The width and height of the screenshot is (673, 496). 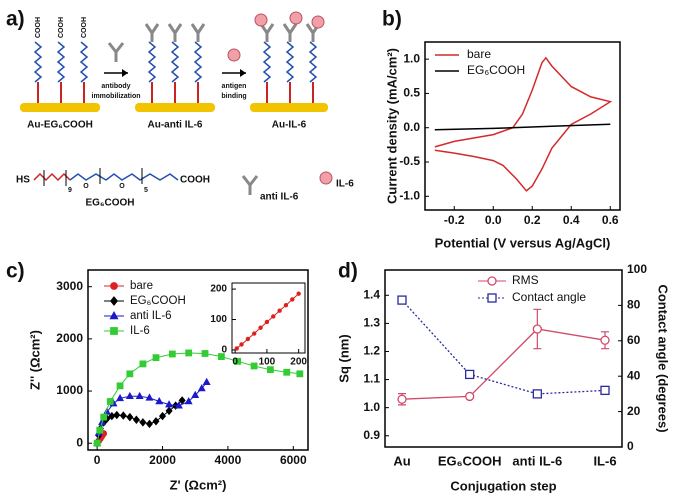 What do you see at coordinates (610, 220) in the screenshot?
I see `x-tick-label: 0.6` at bounding box center [610, 220].